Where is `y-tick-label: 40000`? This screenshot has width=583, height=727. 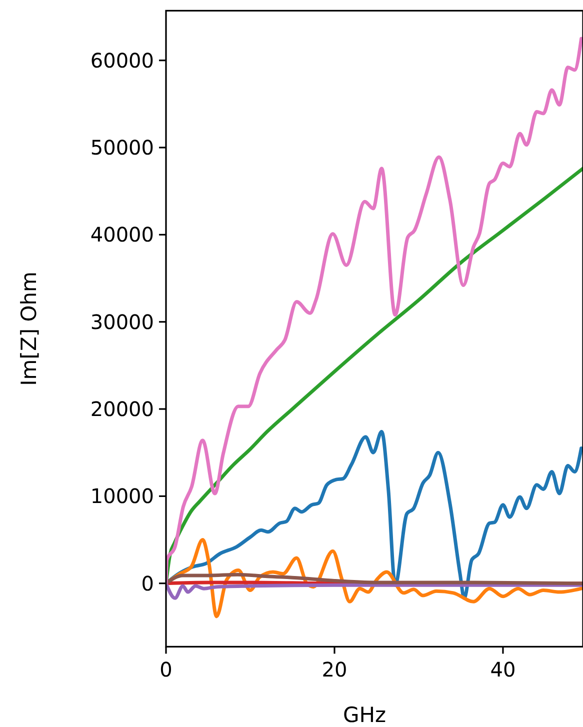
y-tick-label: 40000 is located at coordinates (122, 234).